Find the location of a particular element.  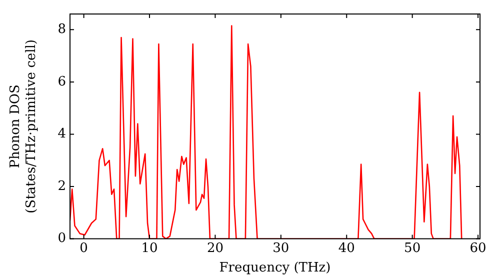

x-tick-label: 40 is located at coordinates (346, 248).